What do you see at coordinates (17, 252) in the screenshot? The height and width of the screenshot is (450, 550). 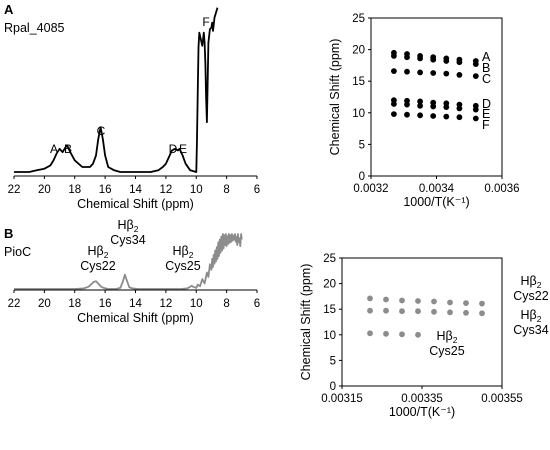 I see `sample-name-b: PioC` at bounding box center [17, 252].